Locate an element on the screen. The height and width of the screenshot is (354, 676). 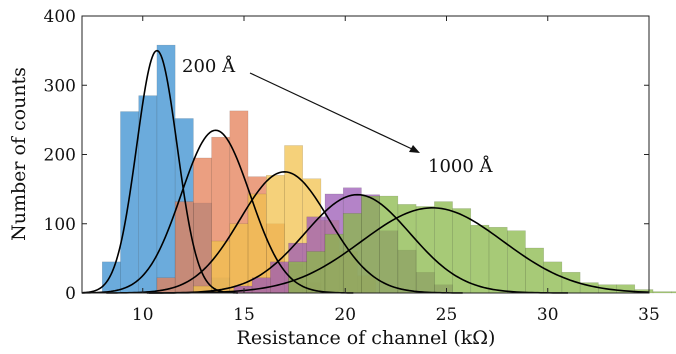
x-tick-label-2: 15 is located at coordinates (244, 315).